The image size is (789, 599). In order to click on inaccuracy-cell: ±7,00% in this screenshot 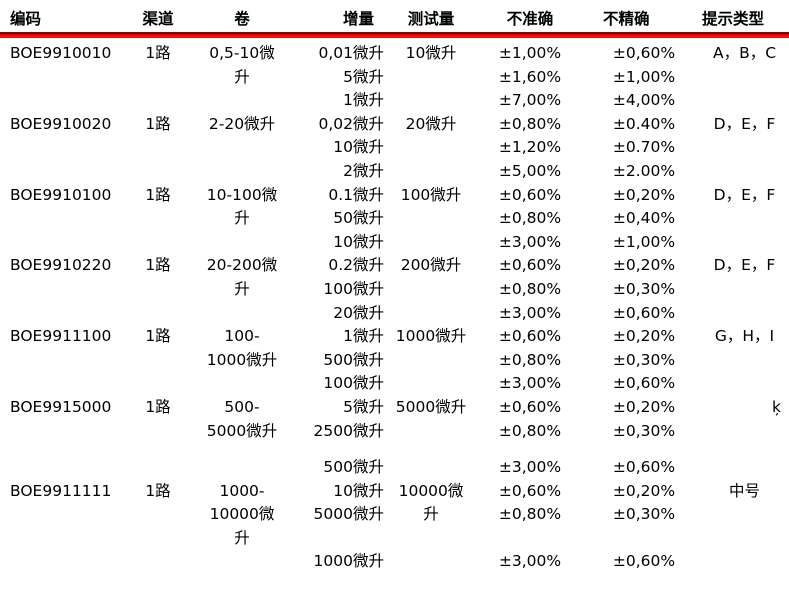, I will do `click(530, 100)`.